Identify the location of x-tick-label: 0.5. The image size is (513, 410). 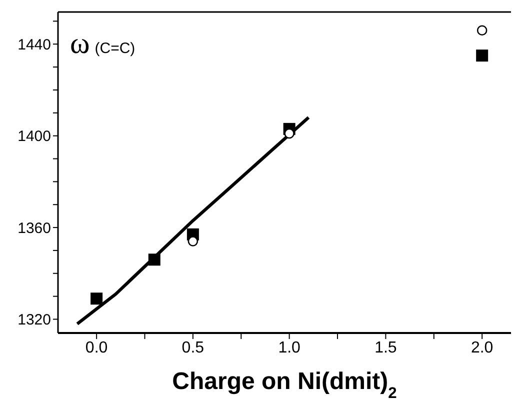
(193, 347).